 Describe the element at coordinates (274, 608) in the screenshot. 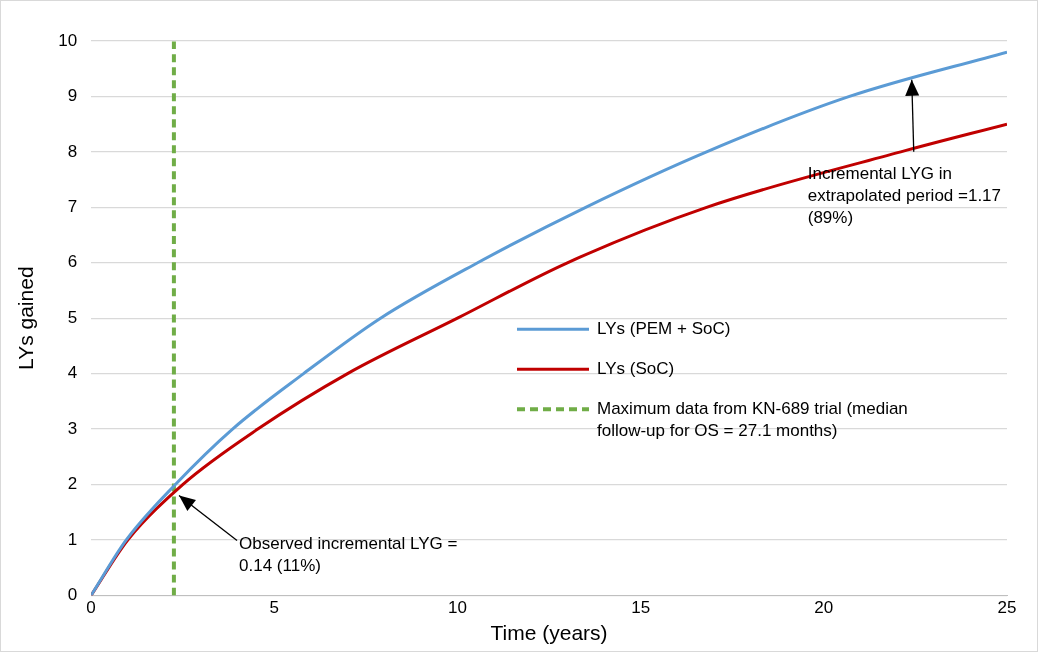

I see `x-tick-label: 5` at that location.